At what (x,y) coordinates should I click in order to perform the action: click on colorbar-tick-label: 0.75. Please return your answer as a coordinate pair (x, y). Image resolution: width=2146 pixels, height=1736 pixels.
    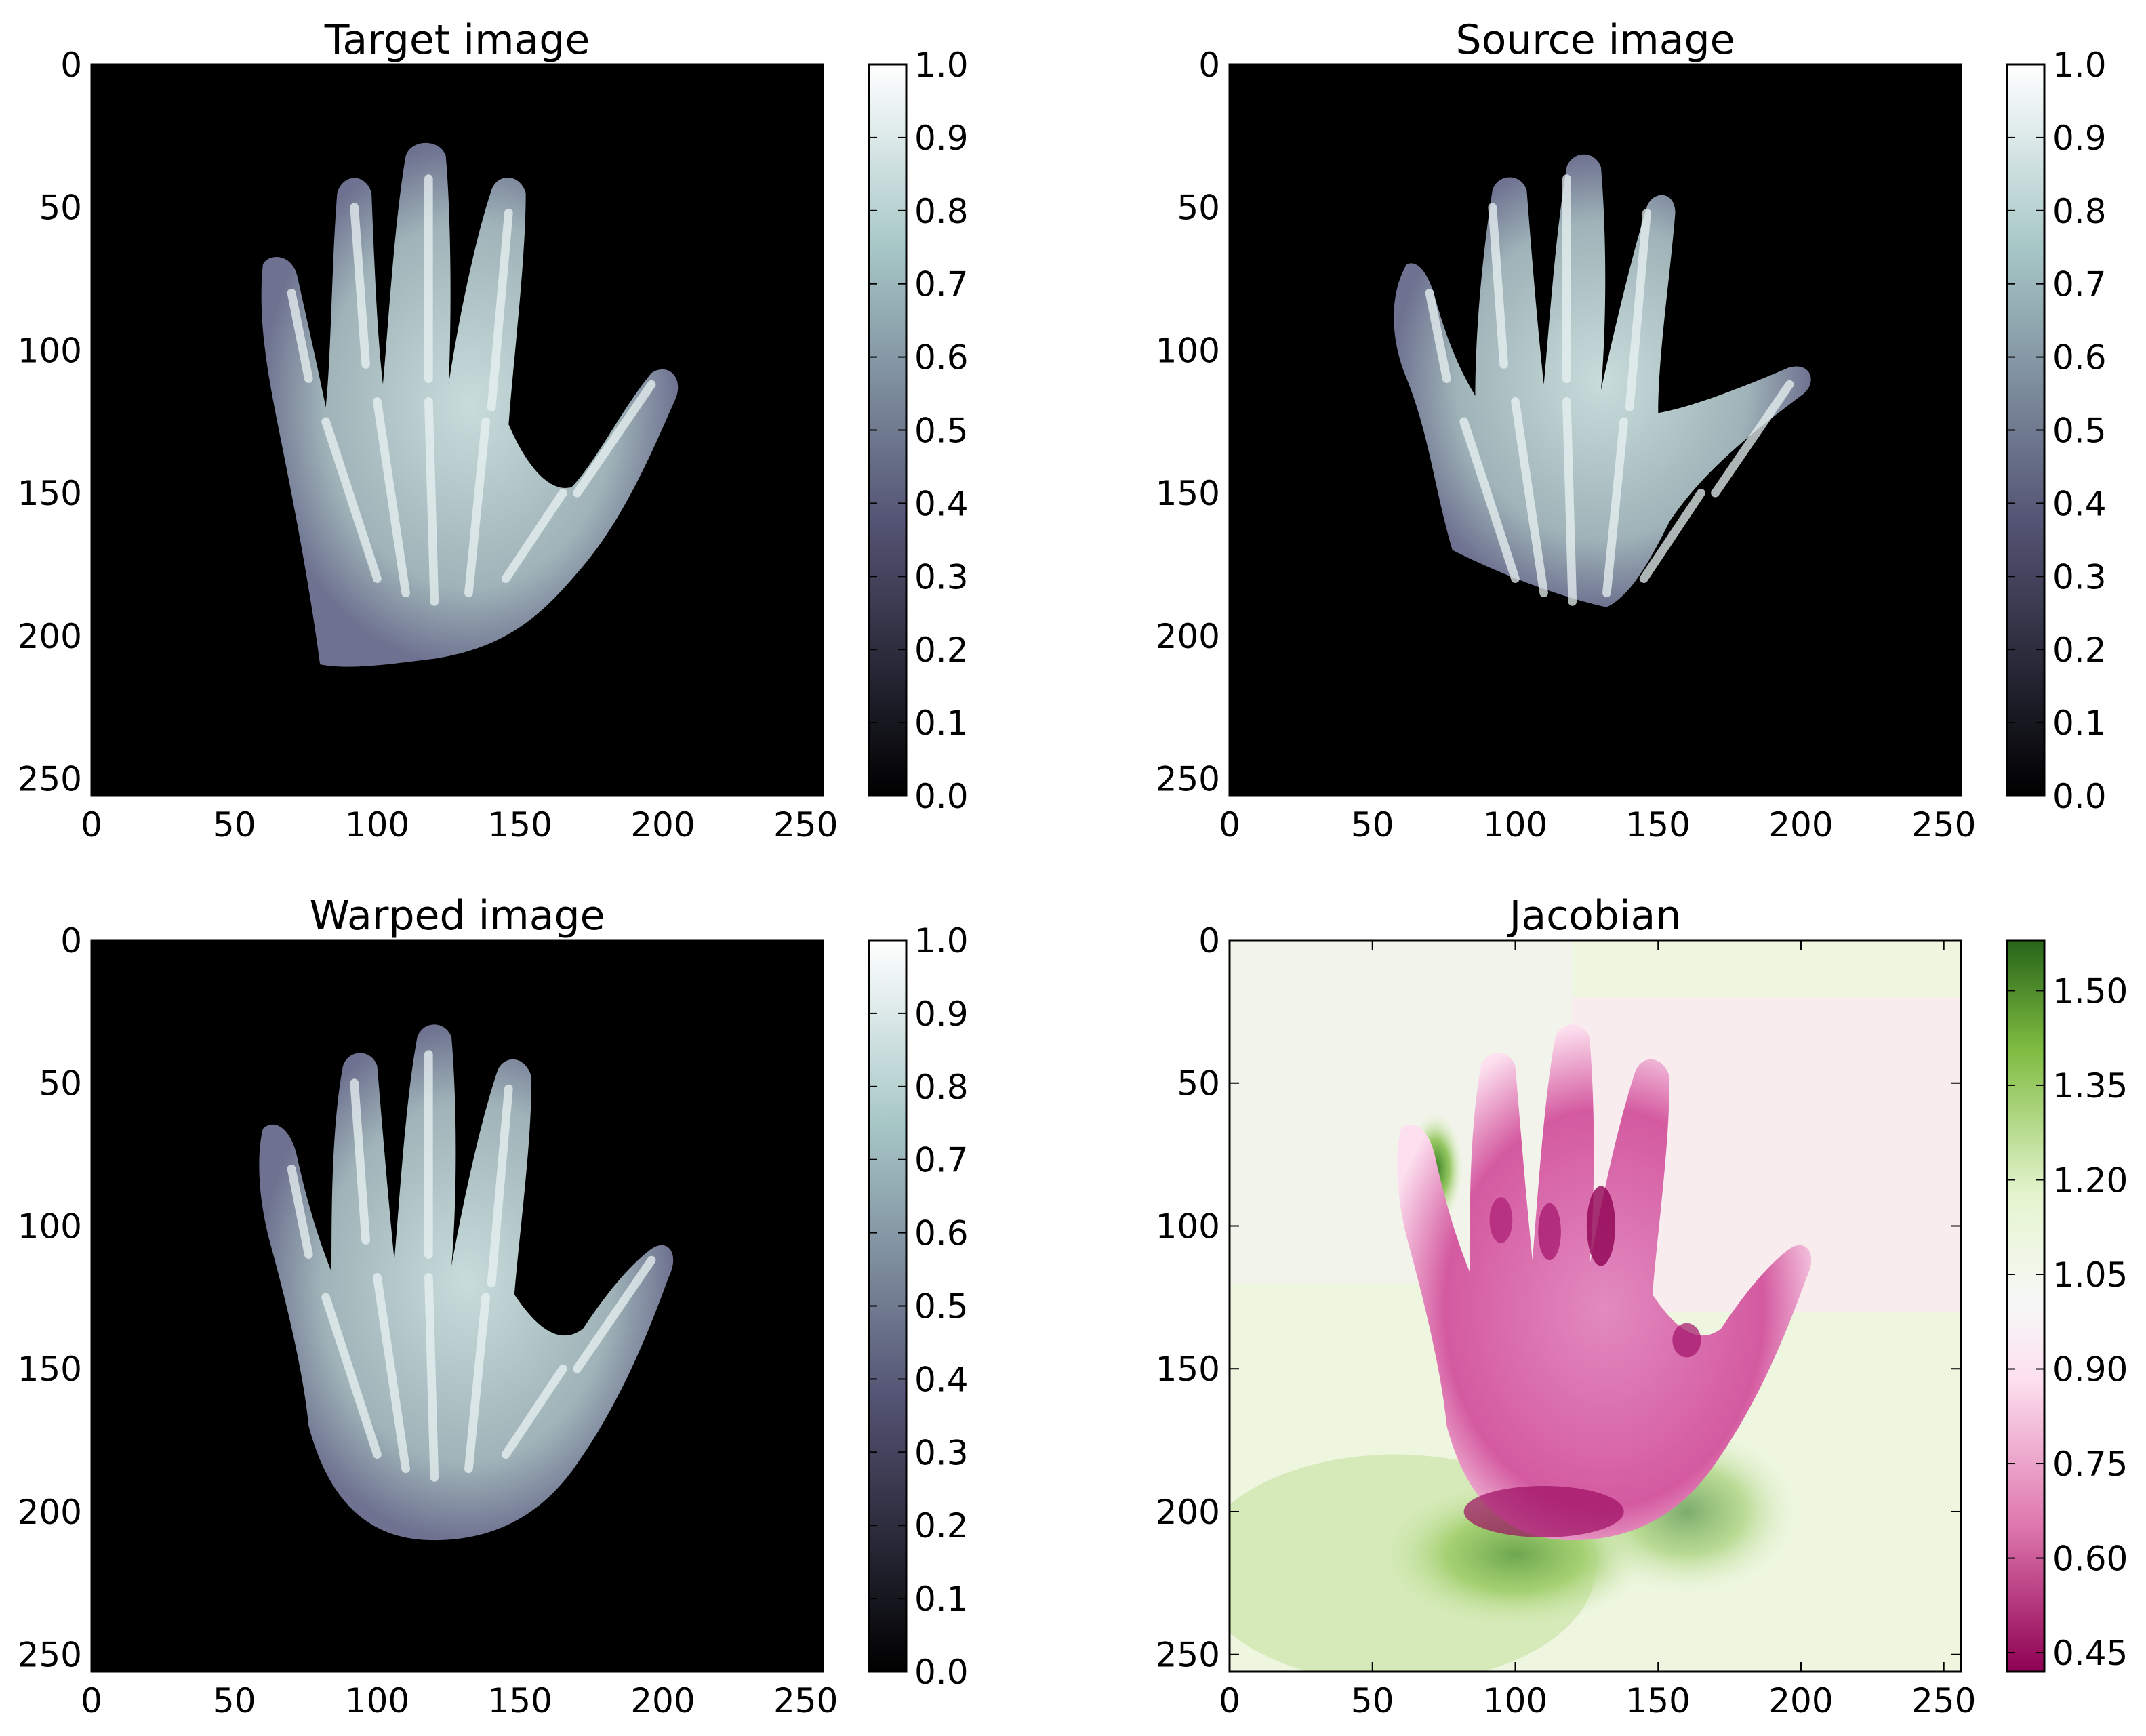
    Looking at the image, I should click on (2090, 1464).